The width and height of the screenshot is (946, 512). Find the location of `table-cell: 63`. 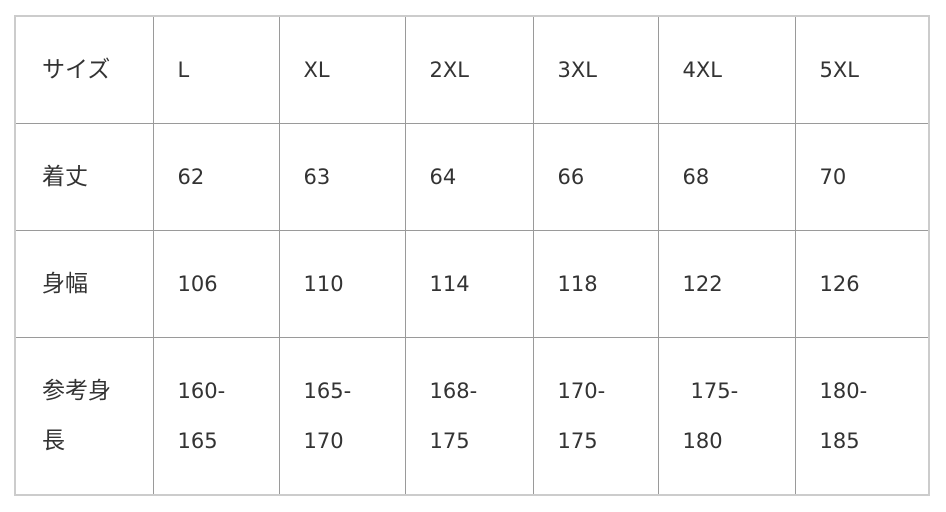

table-cell: 63 is located at coordinates (342, 177).